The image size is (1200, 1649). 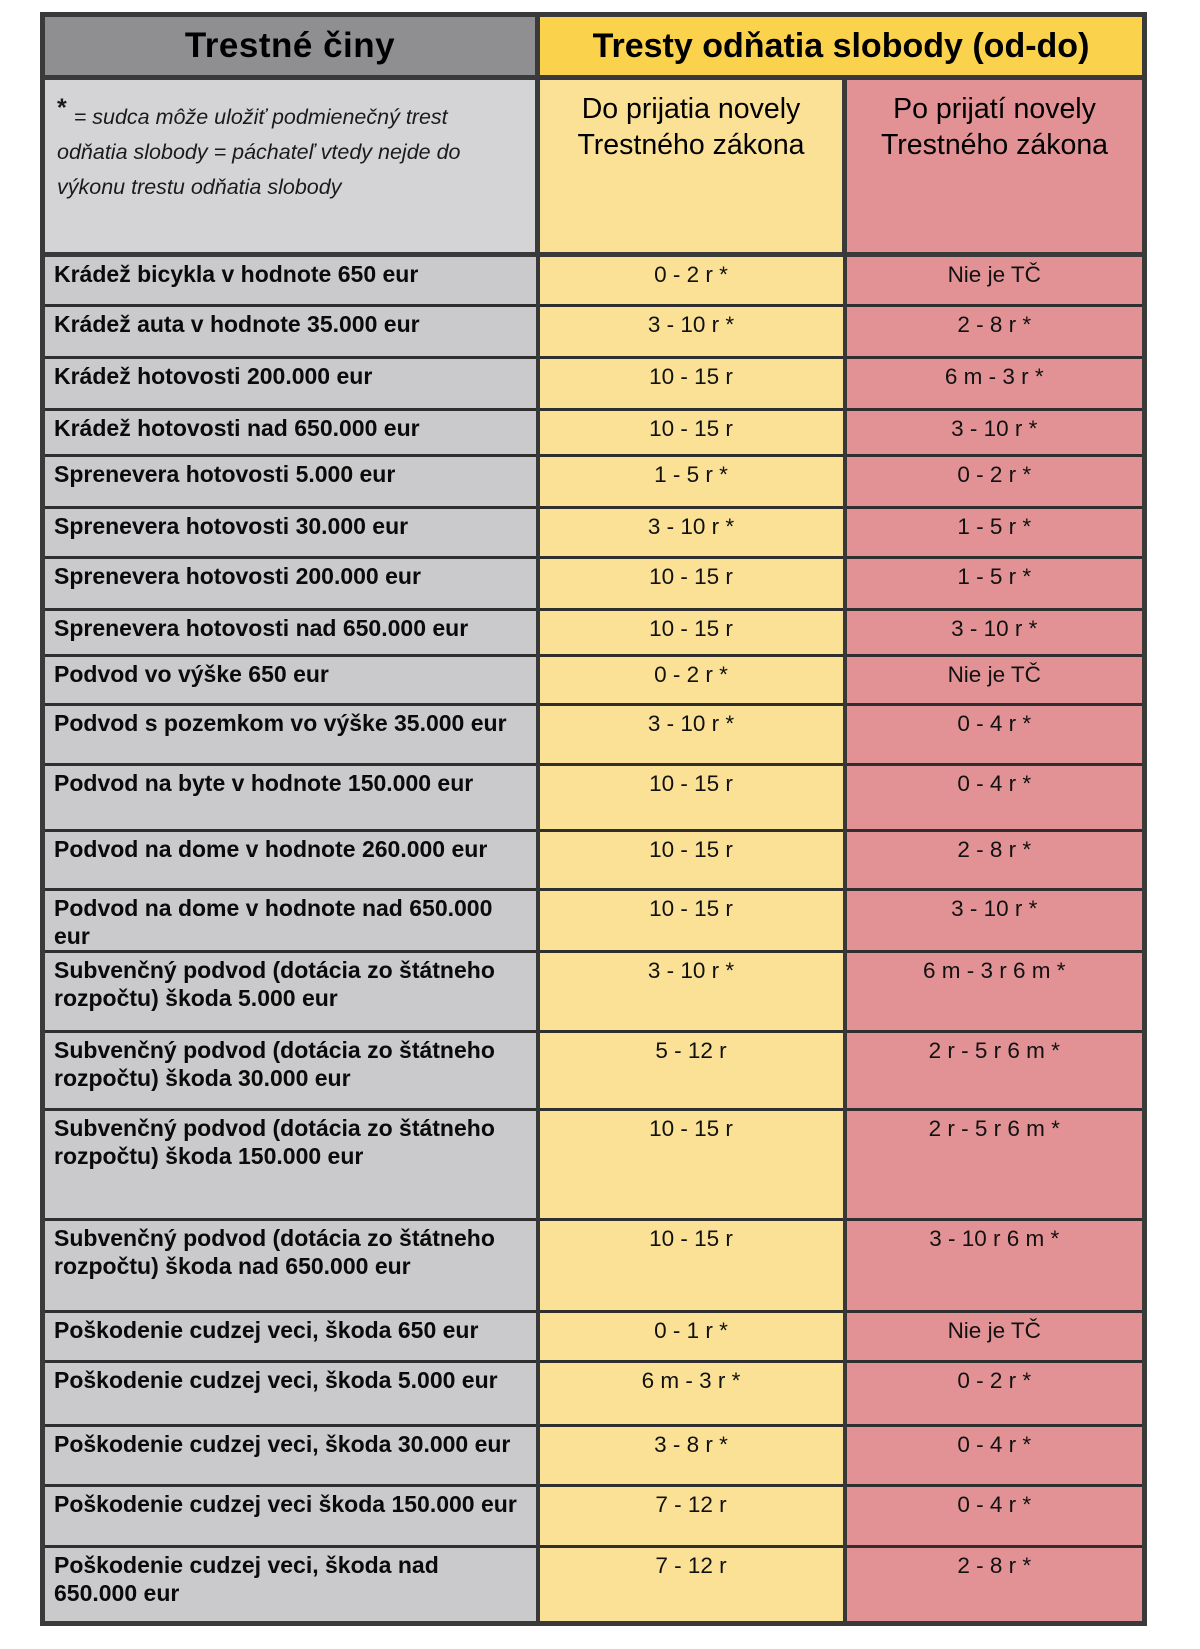 I want to click on crime-cell: Podvod na byte v hodnote 150.000 eur, so click(x=290, y=797).